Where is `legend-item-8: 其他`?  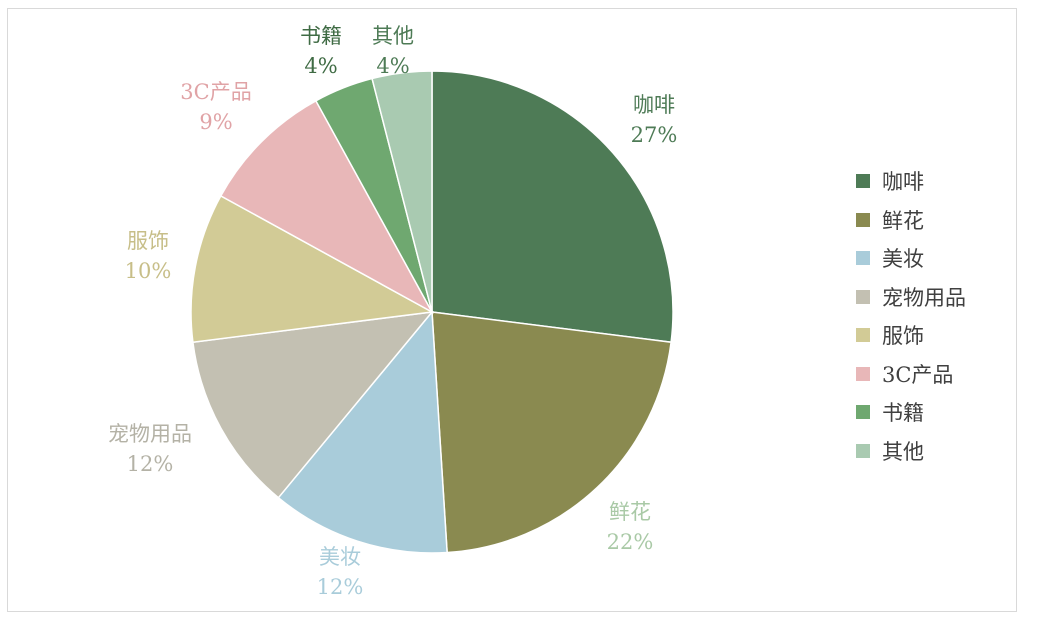
legend-item-8: 其他 is located at coordinates (911, 451).